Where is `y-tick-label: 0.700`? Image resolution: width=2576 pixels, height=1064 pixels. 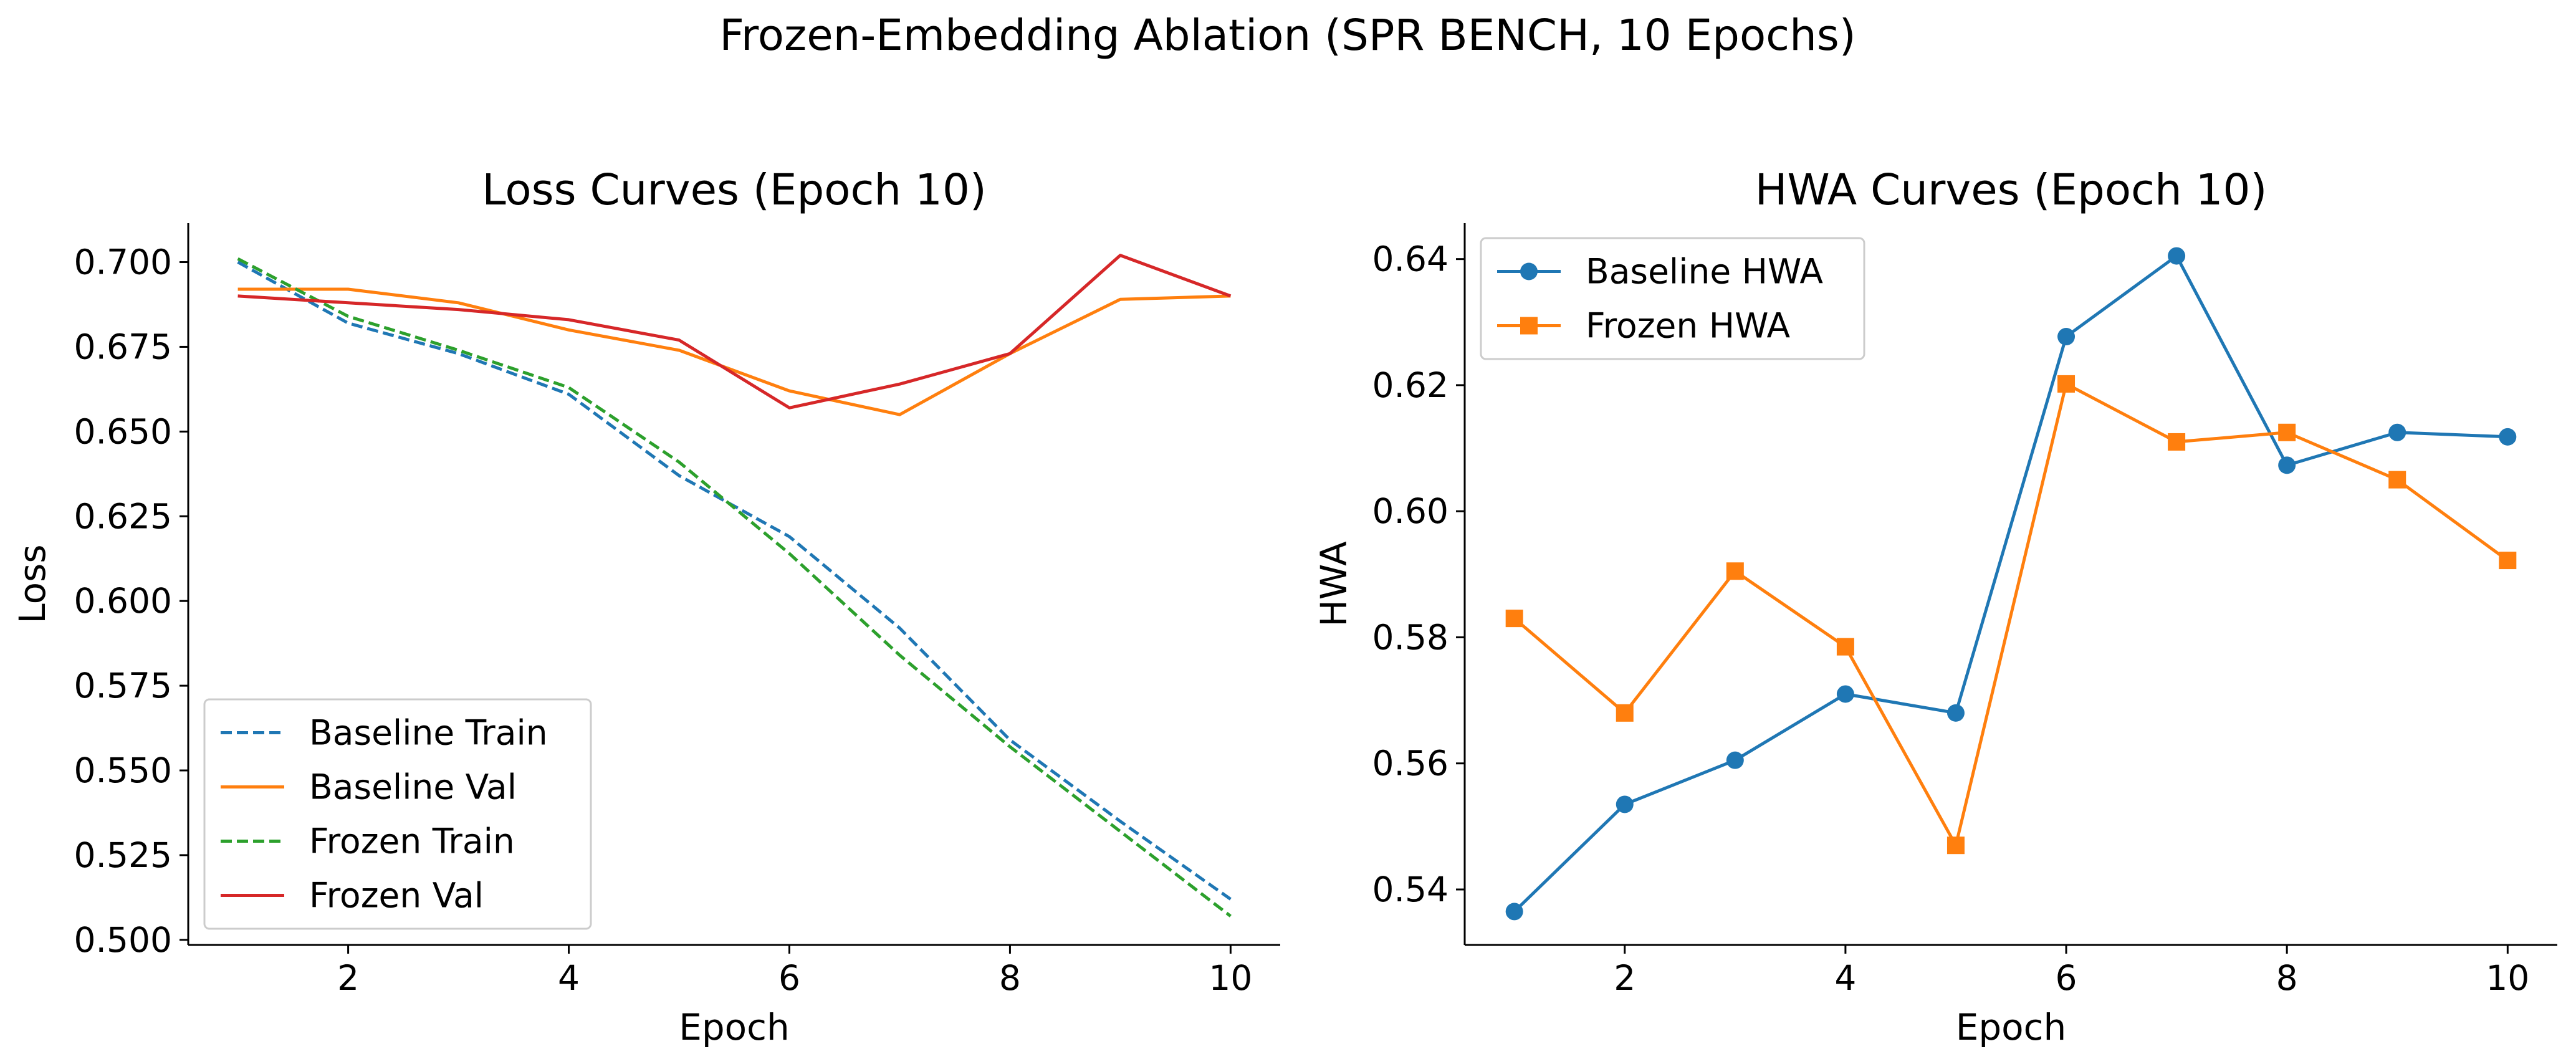 y-tick-label: 0.700 is located at coordinates (123, 262).